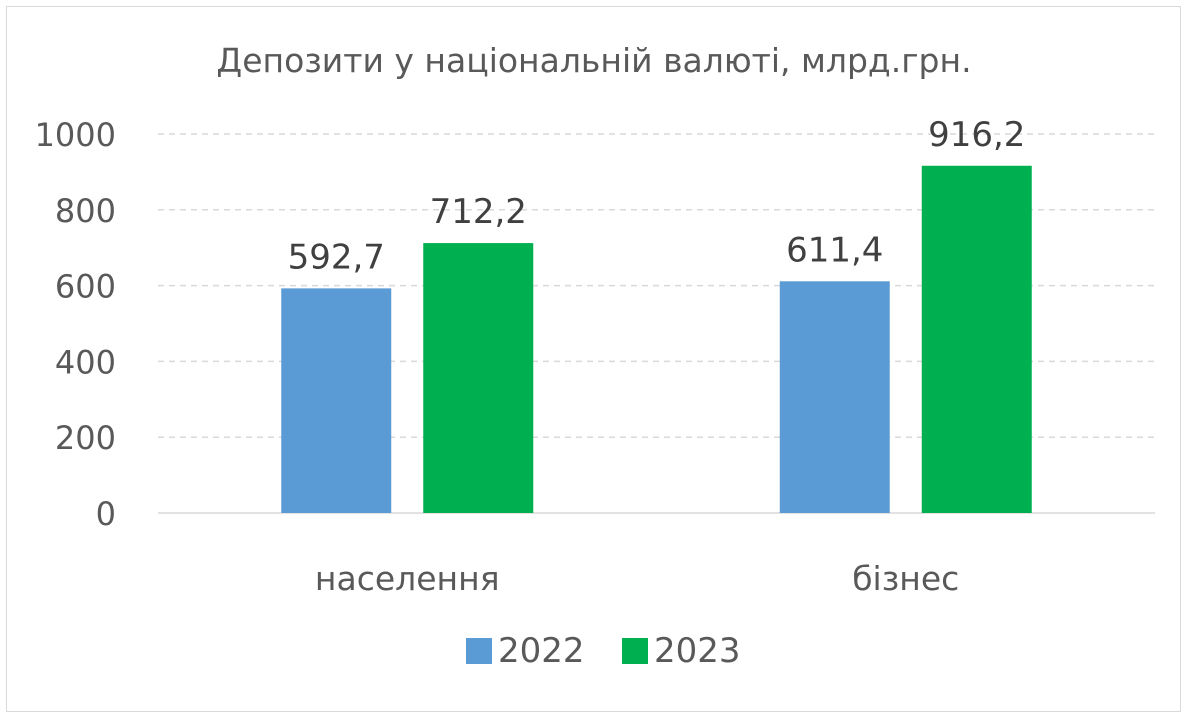 Image resolution: width=1189 pixels, height=720 pixels. What do you see at coordinates (834, 250) in the screenshot?
I see `data-label: 611,4` at bounding box center [834, 250].